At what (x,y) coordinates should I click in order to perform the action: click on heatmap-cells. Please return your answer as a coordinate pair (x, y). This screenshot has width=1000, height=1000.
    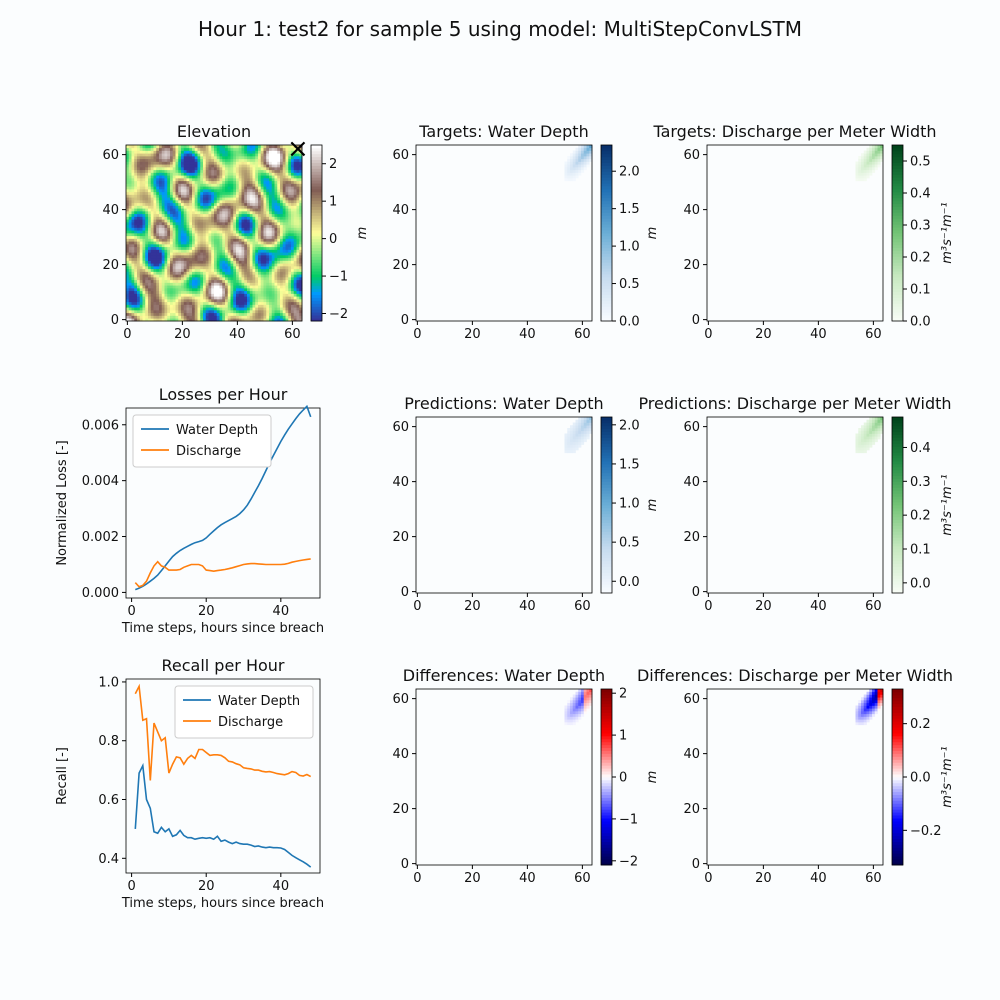
    Looking at the image, I should click on (578, 435).